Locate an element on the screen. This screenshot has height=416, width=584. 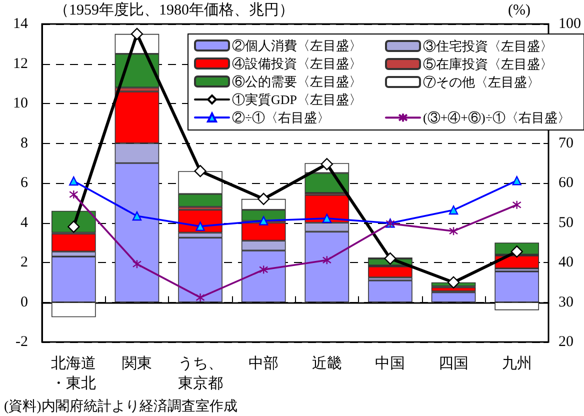
y-tick-label: 14 is located at coordinates (20, 24).